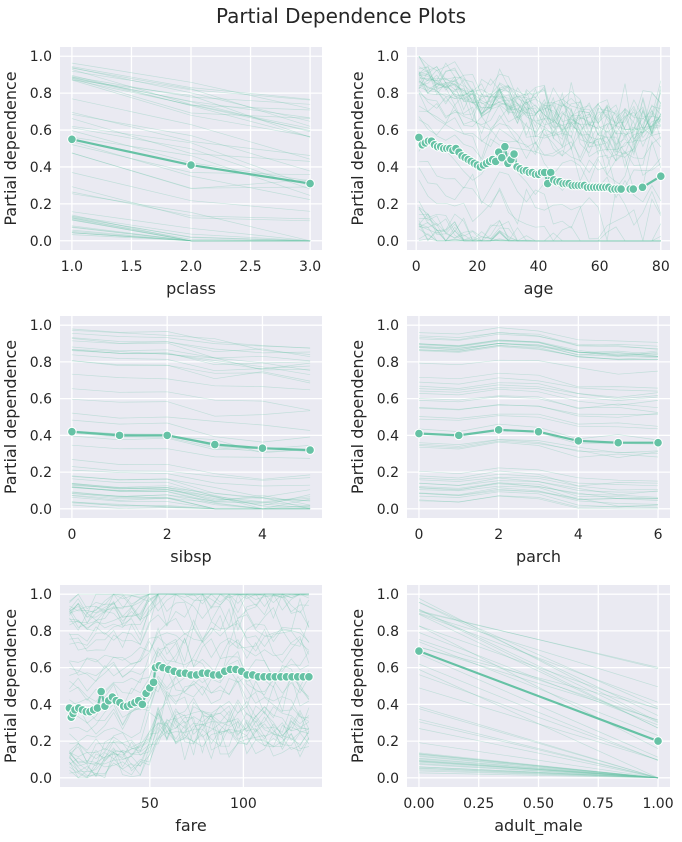  Describe the element at coordinates (388, 510) in the screenshot. I see `y-tick-label: 0.0` at that location.